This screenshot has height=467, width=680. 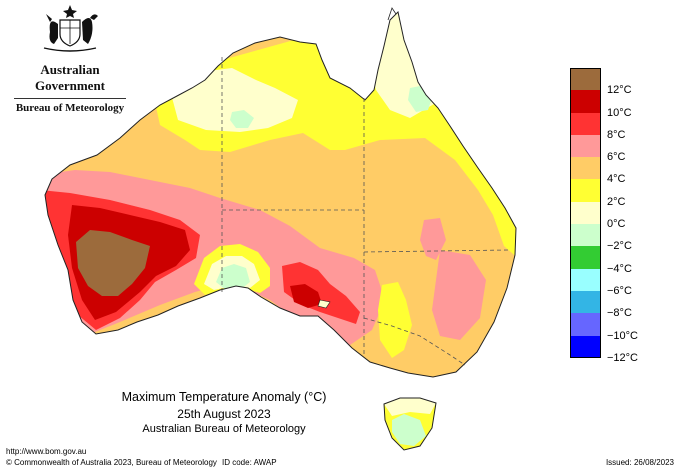 I want to click on kangaroo-island, so click(x=324, y=304).